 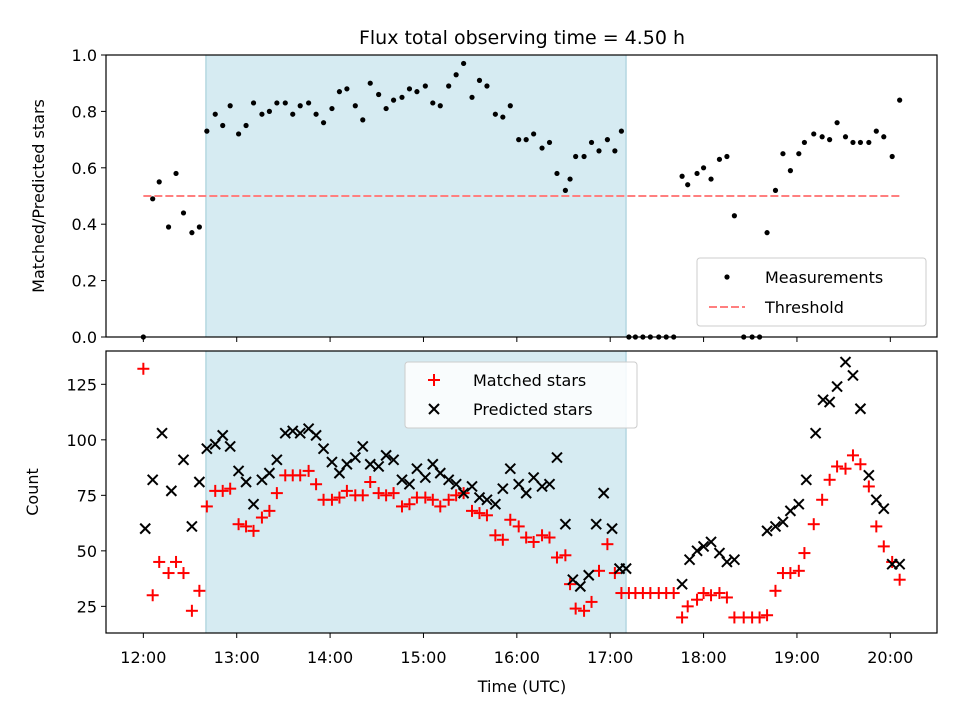 I want to click on x-tick-label: 14:00, so click(x=330, y=657).